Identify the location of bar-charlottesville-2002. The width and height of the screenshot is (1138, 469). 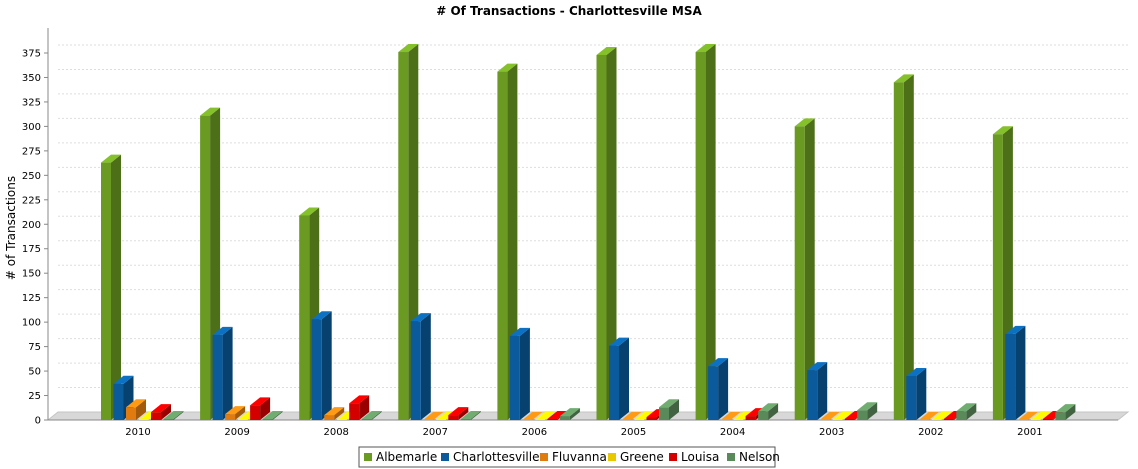
(916, 393).